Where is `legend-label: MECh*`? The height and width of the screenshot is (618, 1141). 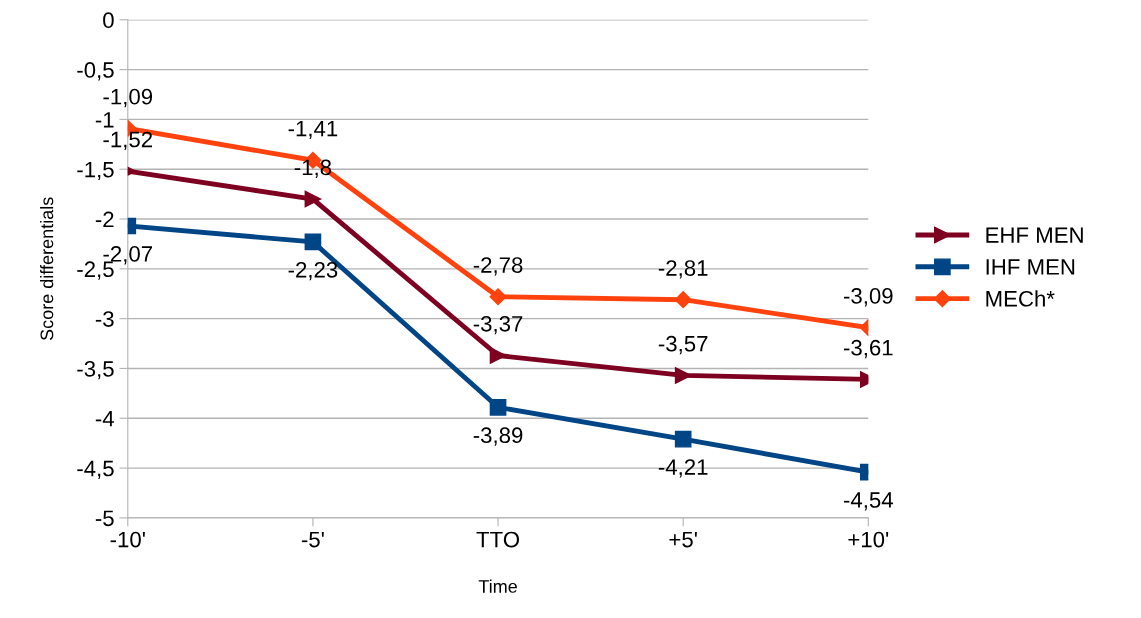 legend-label: MECh* is located at coordinates (1020, 298).